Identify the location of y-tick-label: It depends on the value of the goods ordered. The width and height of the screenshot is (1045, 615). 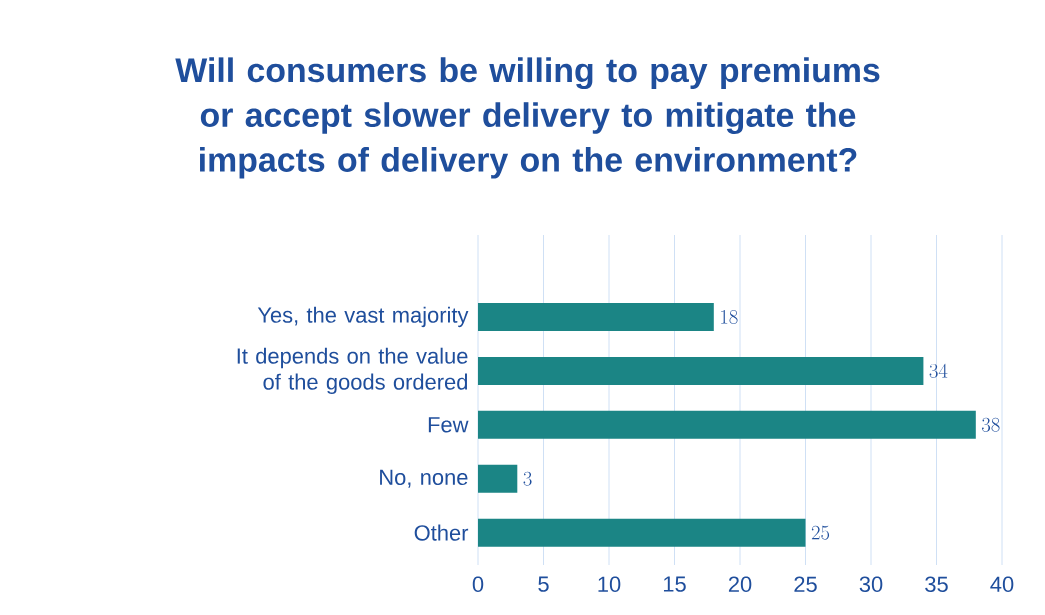
(352, 371).